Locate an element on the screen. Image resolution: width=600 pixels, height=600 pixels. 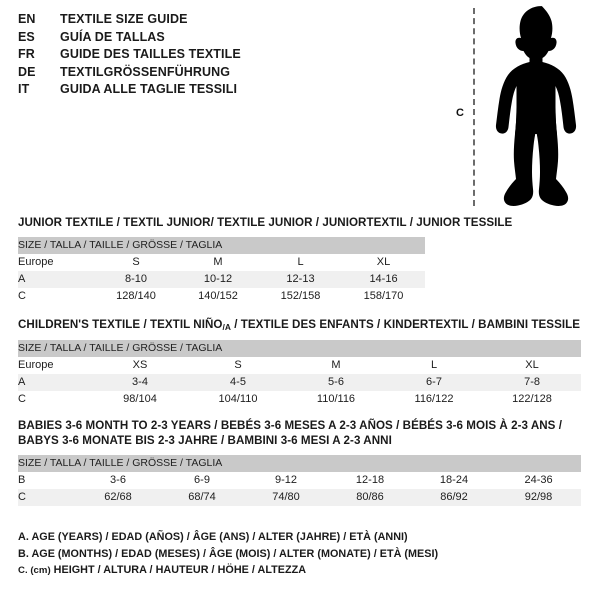
cell-value: 24-36 is located at coordinates (539, 480).